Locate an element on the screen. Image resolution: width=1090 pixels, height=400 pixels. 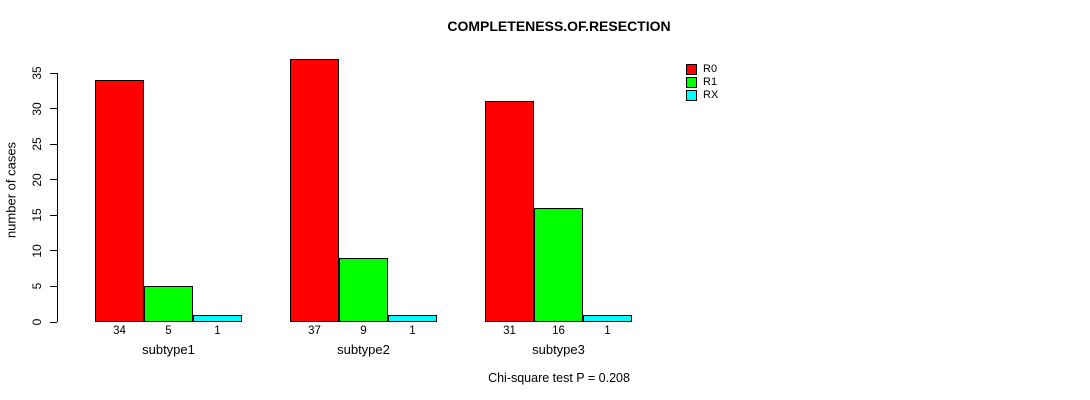
bar-subtype3-R0 is located at coordinates (509, 211).